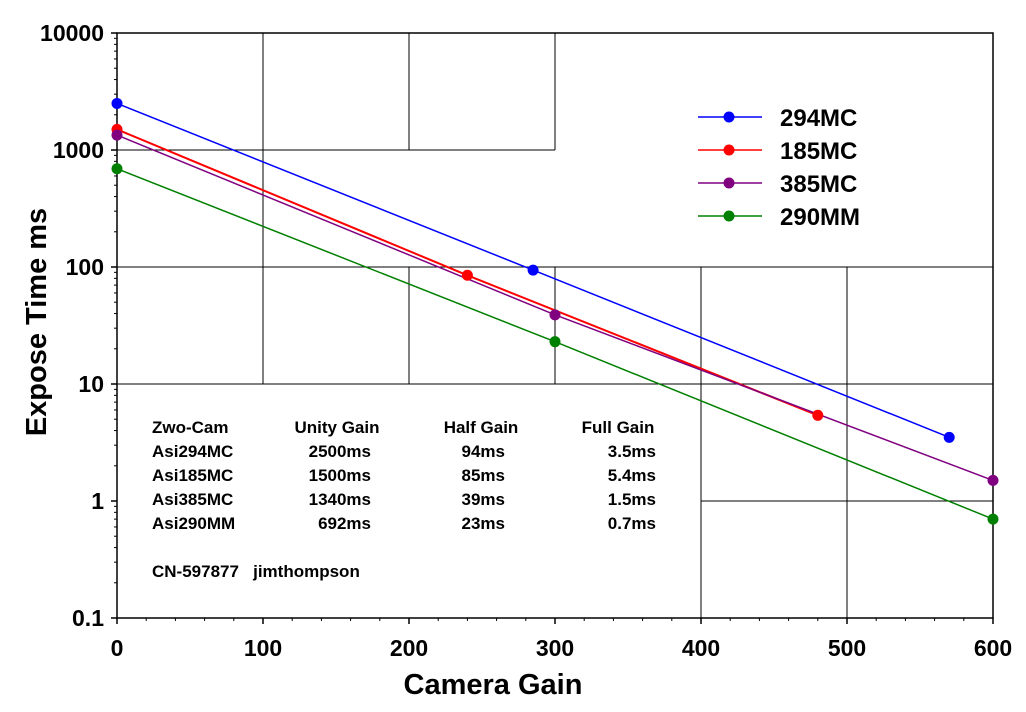 The image size is (1026, 712). What do you see at coordinates (192, 475) in the screenshot?
I see `table-cell: Asi185MC` at bounding box center [192, 475].